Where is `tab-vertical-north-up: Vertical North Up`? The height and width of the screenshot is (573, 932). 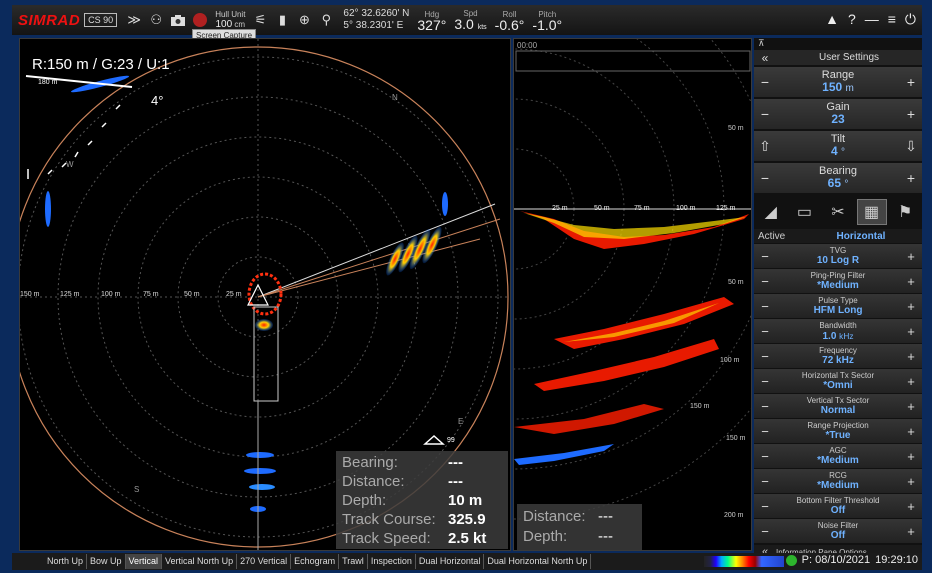
tab-vertical-north-up: Vertical North Up is located at coordinates (200, 561).